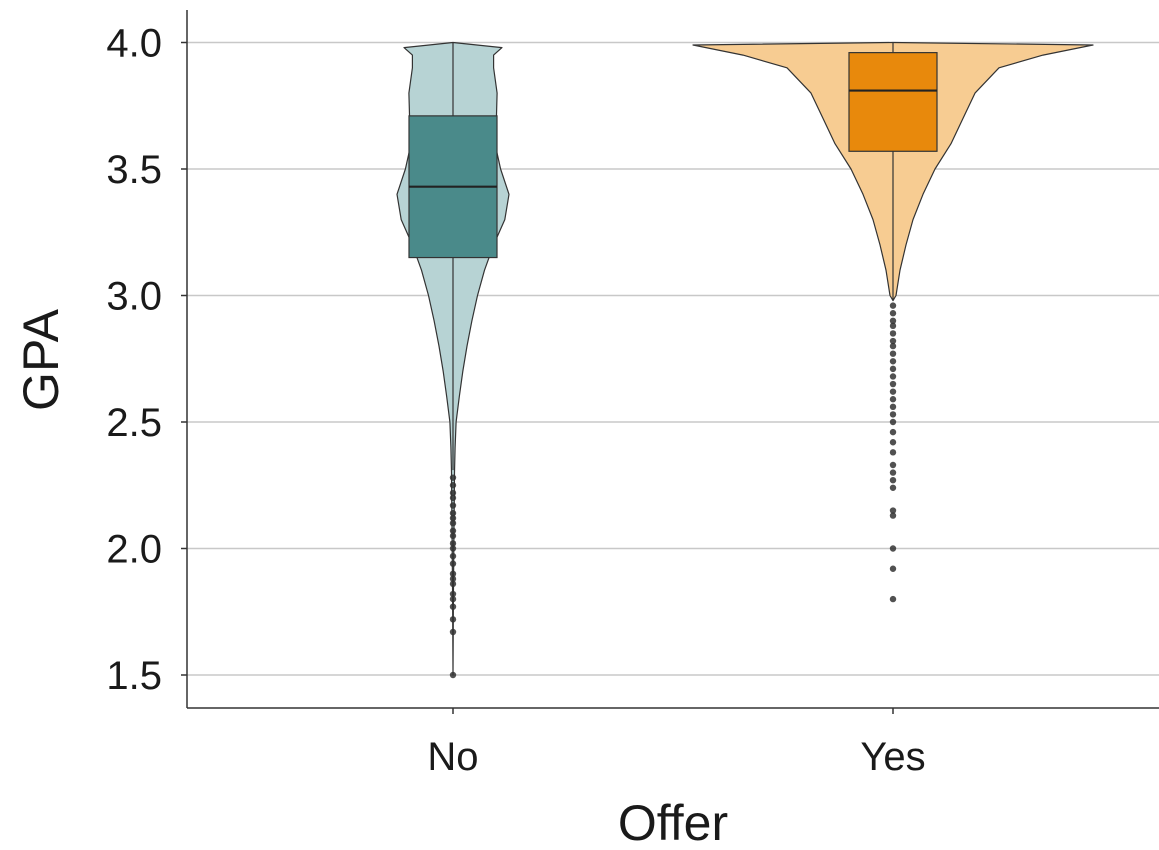 This screenshot has height=850, width=1159. I want to click on y-ticks: 1.5 2.0 2.5 3.0 3.5 4.0, so click(146, 360).